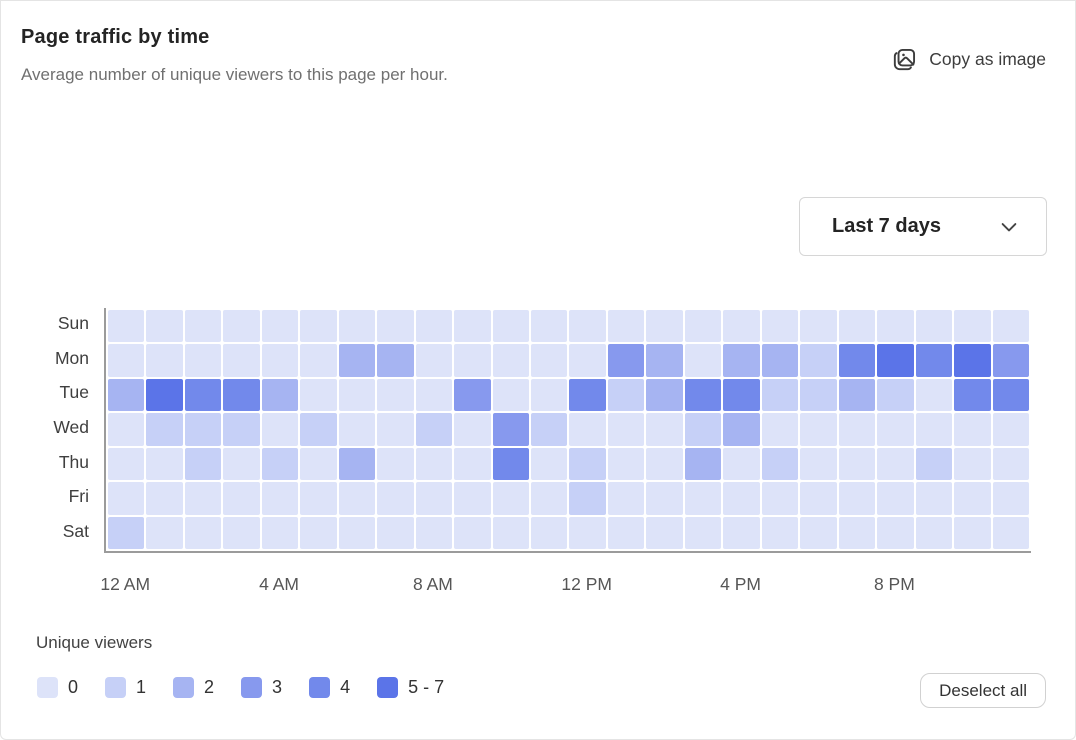  Describe the element at coordinates (193, 687) in the screenshot. I see `legend-item: 2` at that location.